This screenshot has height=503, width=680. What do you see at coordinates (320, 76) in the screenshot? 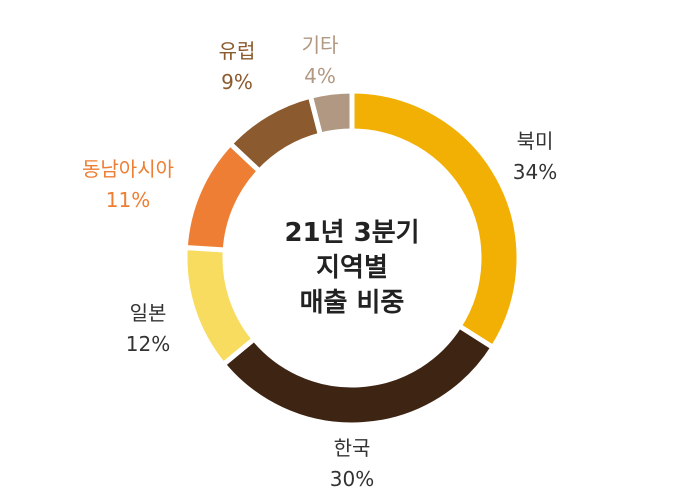
I see `slice-value-5: 4%` at bounding box center [320, 76].